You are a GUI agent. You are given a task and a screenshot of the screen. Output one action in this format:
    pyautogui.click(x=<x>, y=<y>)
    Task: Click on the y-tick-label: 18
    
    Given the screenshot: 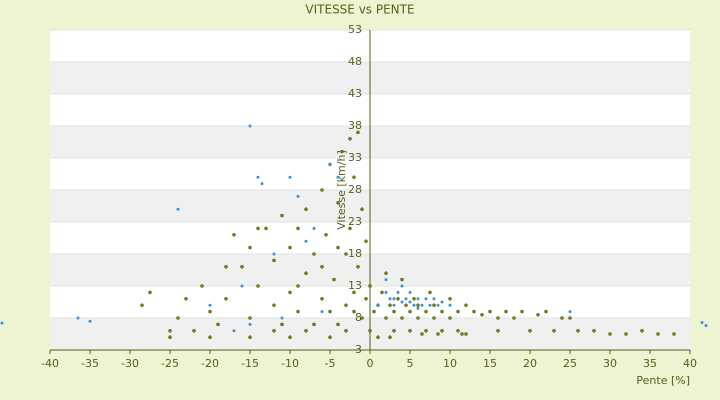 What is the action you would take?
    pyautogui.click(x=355, y=253)
    